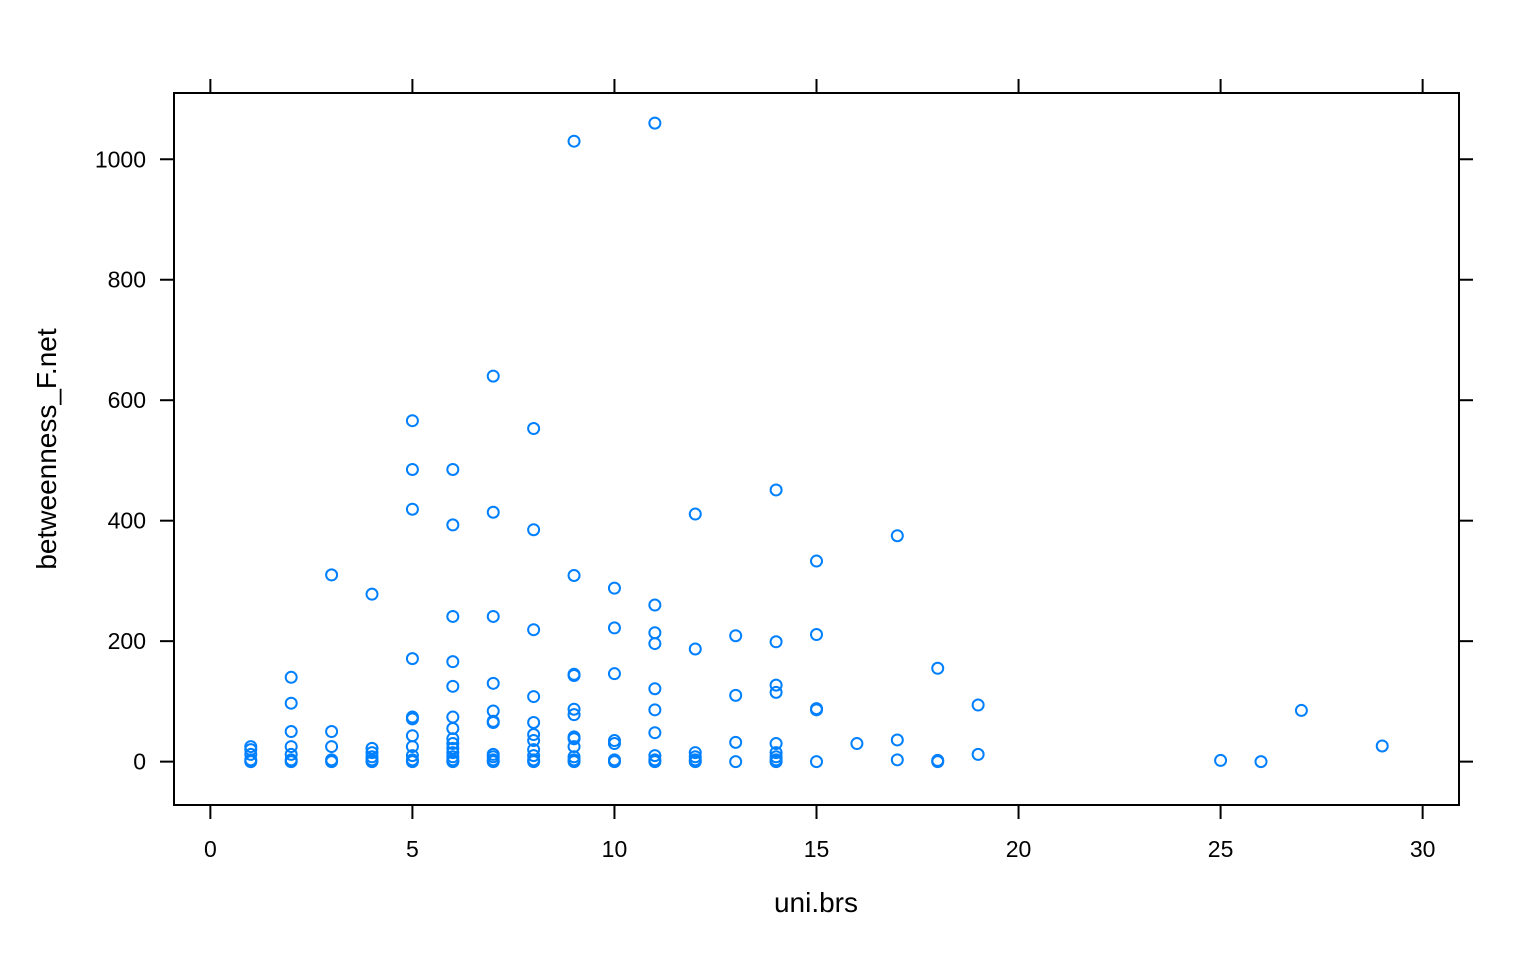 Image resolution: width=1536 pixels, height=965 pixels. Describe the element at coordinates (127, 521) in the screenshot. I see `y-tick-label: 400` at that location.